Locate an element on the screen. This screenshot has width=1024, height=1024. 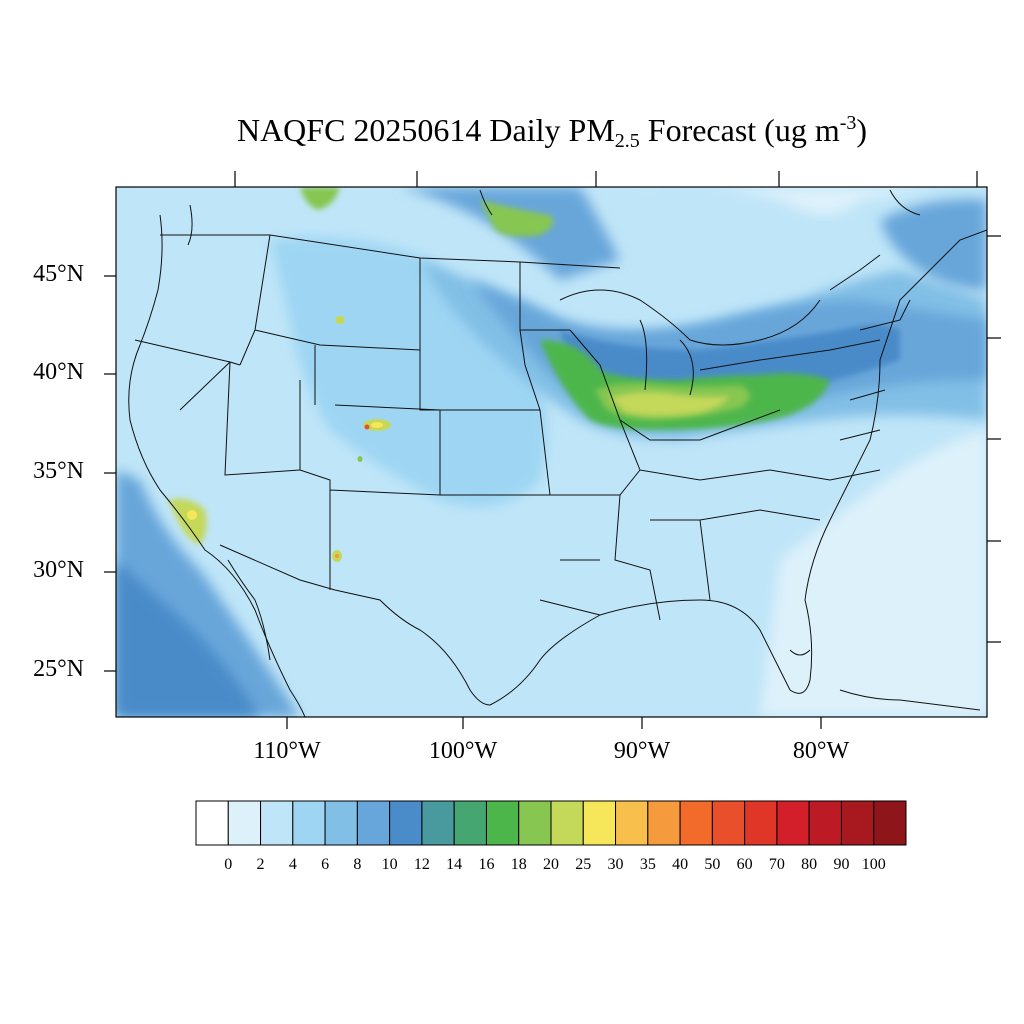
colorbar-tick-label: 40 is located at coordinates (680, 864).